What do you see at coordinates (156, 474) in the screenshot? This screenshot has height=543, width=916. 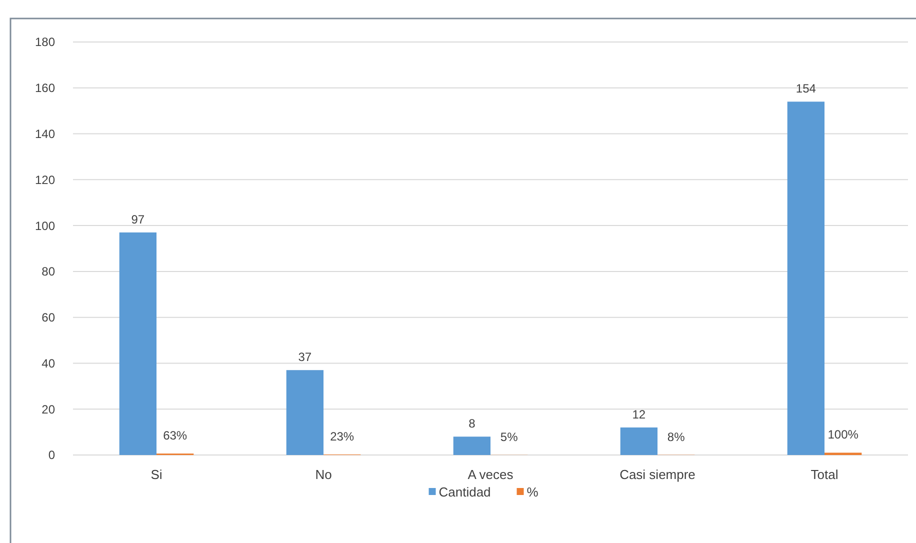 I see `x-tick-label: Si` at bounding box center [156, 474].